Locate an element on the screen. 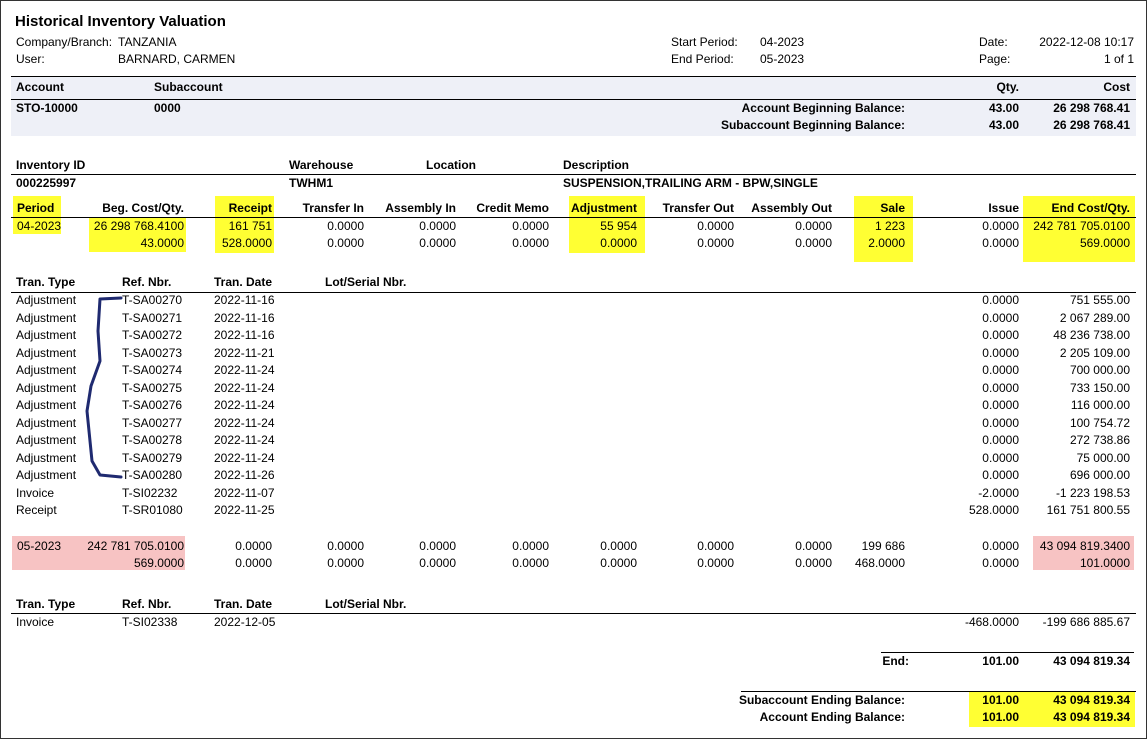 The image size is (1147, 739). subaccount-ending-cost: 43 094 819.34 is located at coordinates (1091, 700).